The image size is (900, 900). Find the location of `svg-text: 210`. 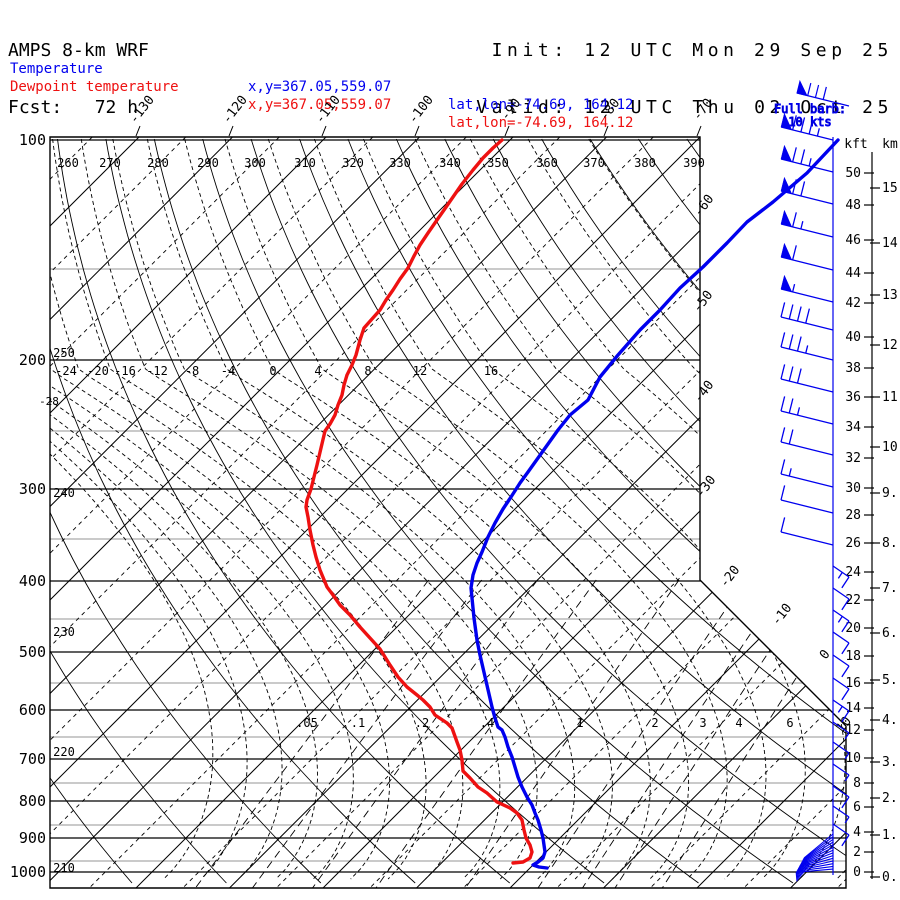

svg-text: 210 is located at coordinates (64, 868).